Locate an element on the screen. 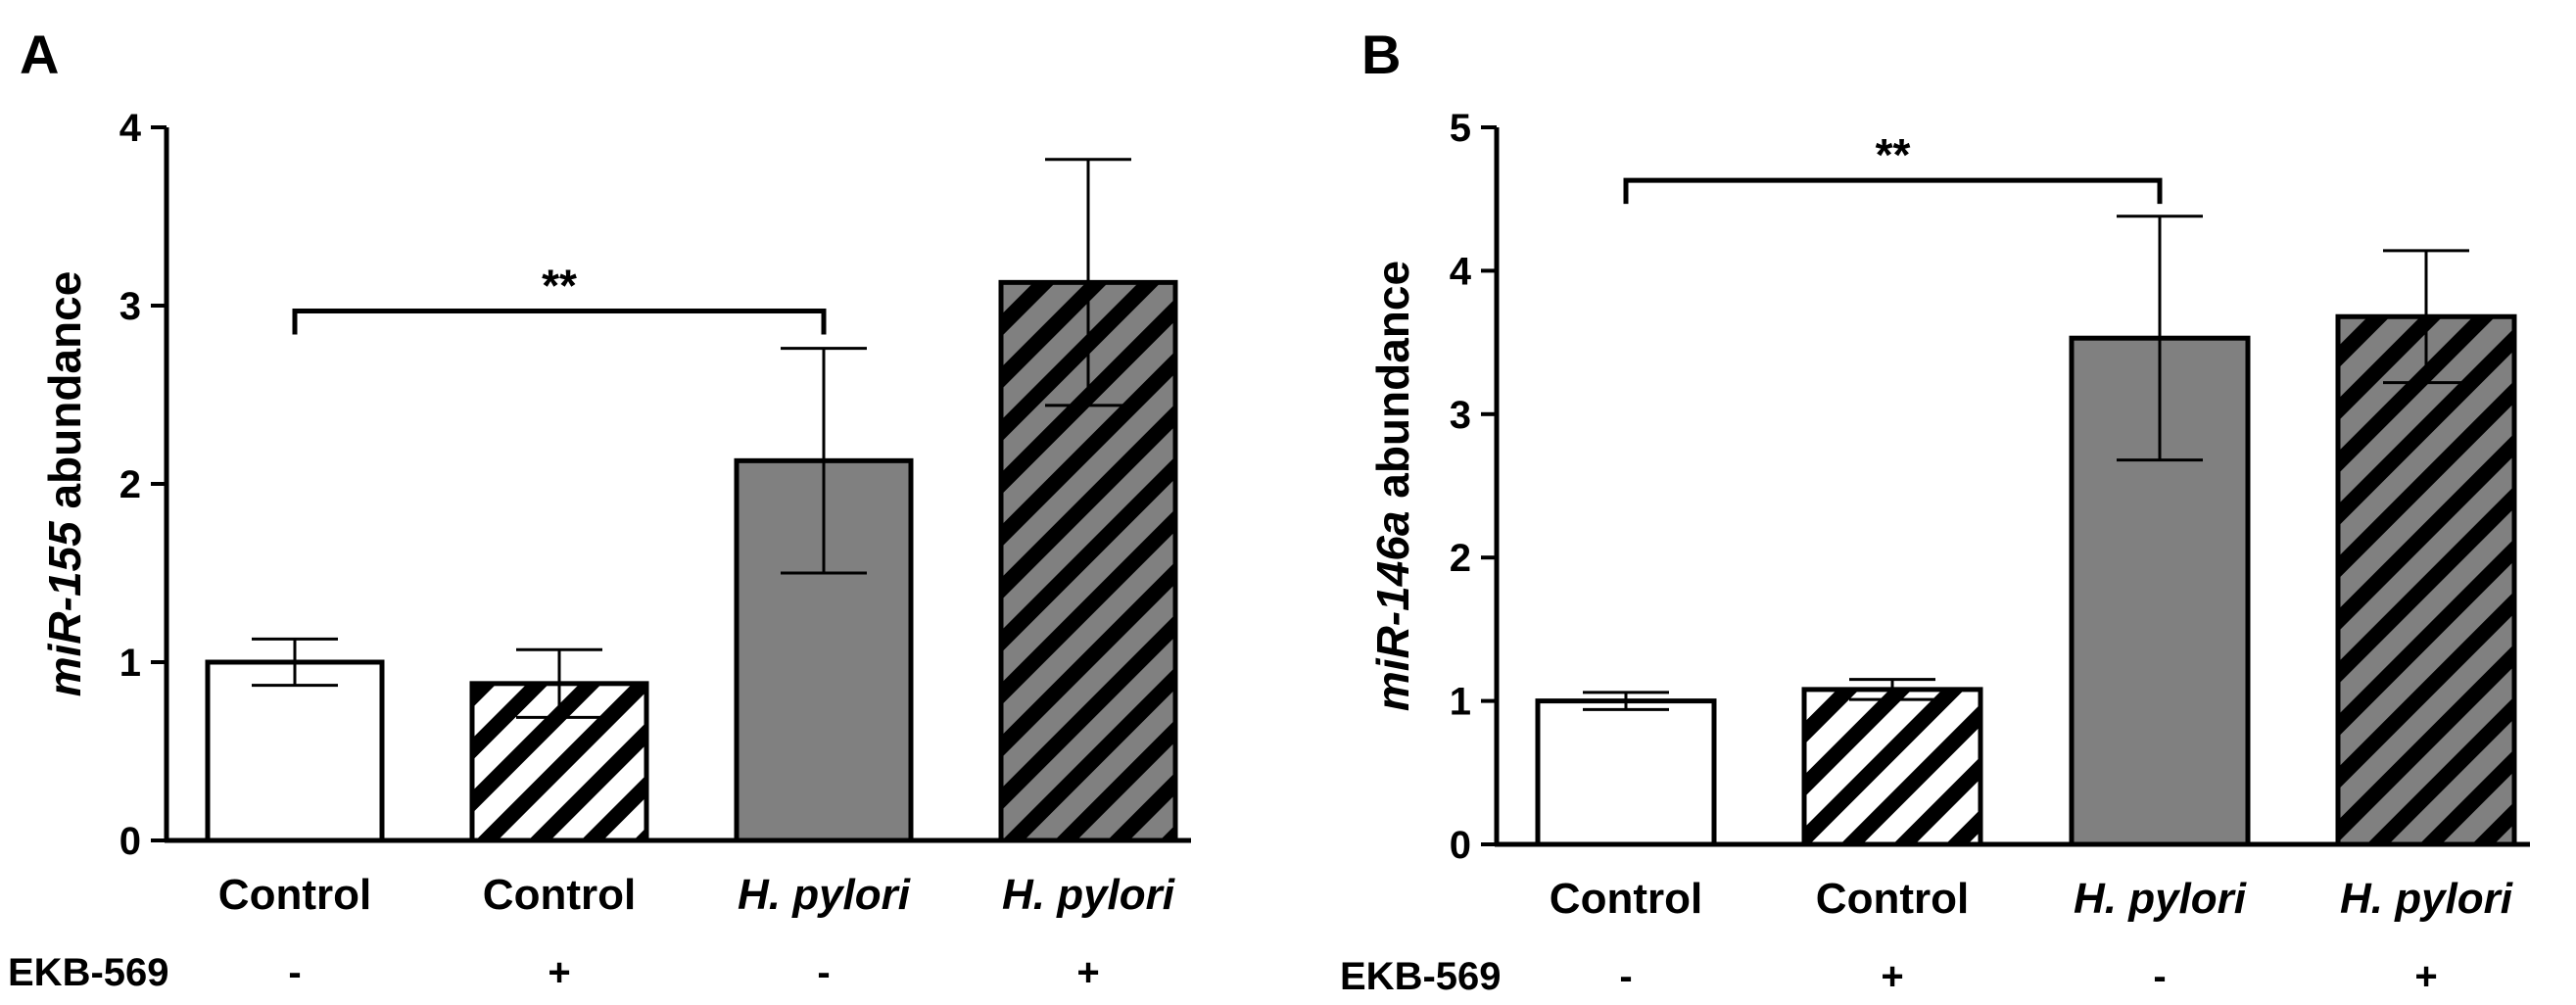 The height and width of the screenshot is (1005, 2576). y-axis-gene: miR-155 is located at coordinates (64, 608).